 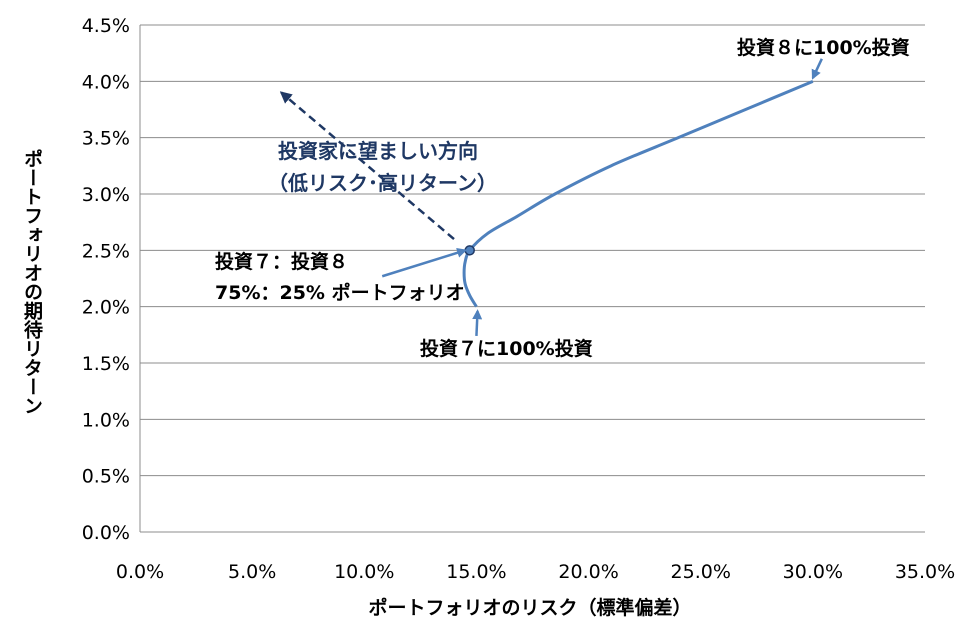 I want to click on y-tick-label: 0.0%, so click(x=106, y=533).